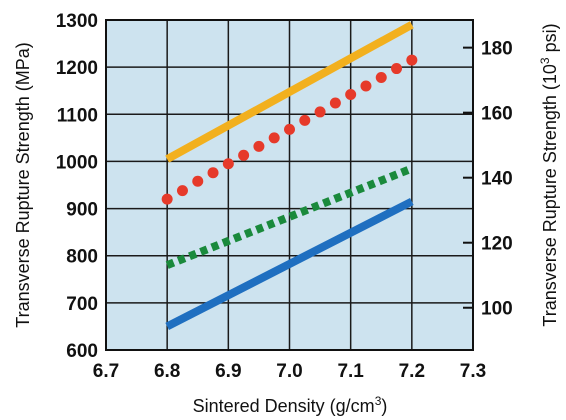  What do you see at coordinates (82, 351) in the screenshot?
I see `y-tick-label: 600` at bounding box center [82, 351].